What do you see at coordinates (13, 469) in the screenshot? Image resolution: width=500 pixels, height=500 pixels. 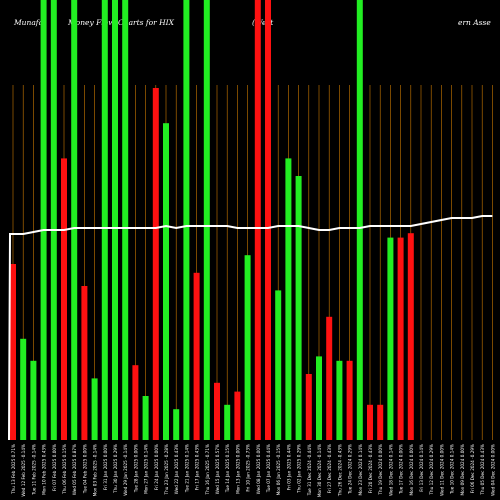 I see `x-tick-label: Thu 13 Feb 2025 0.71%` at bounding box center [13, 469].